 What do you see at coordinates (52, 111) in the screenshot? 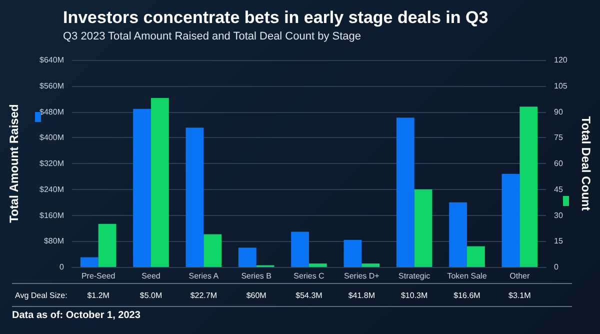
I see `y-tick-label: $480M` at bounding box center [52, 111].